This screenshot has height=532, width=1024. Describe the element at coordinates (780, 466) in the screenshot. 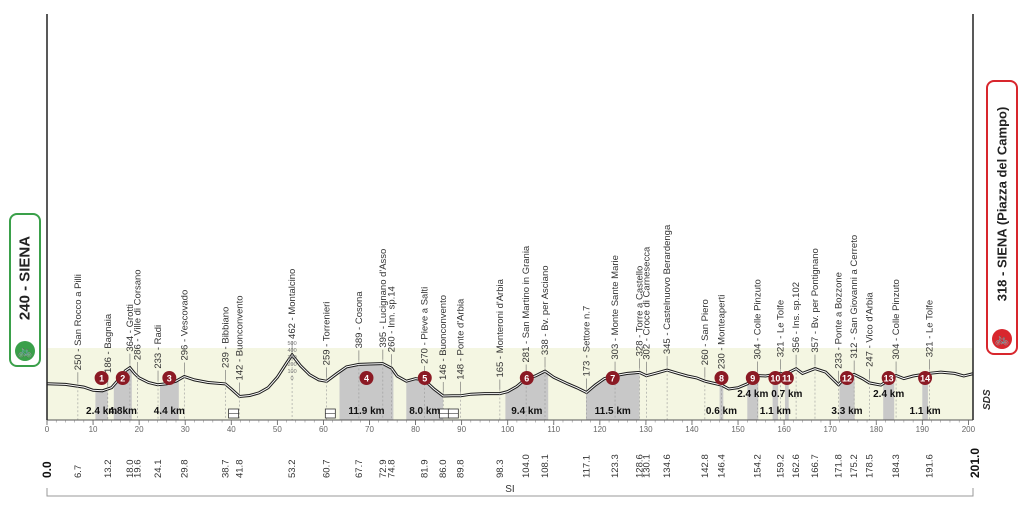

I see `place-km-label: 159.2` at that location.